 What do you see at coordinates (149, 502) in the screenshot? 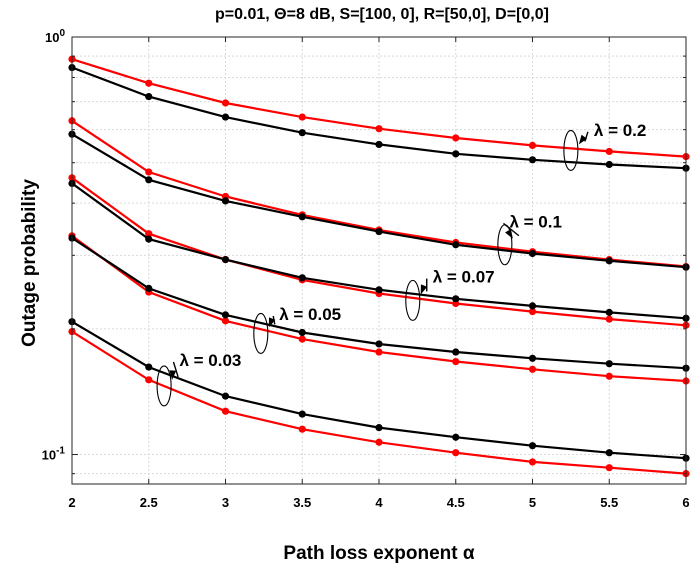
I see `x-tick-label: 2.5` at bounding box center [149, 502].